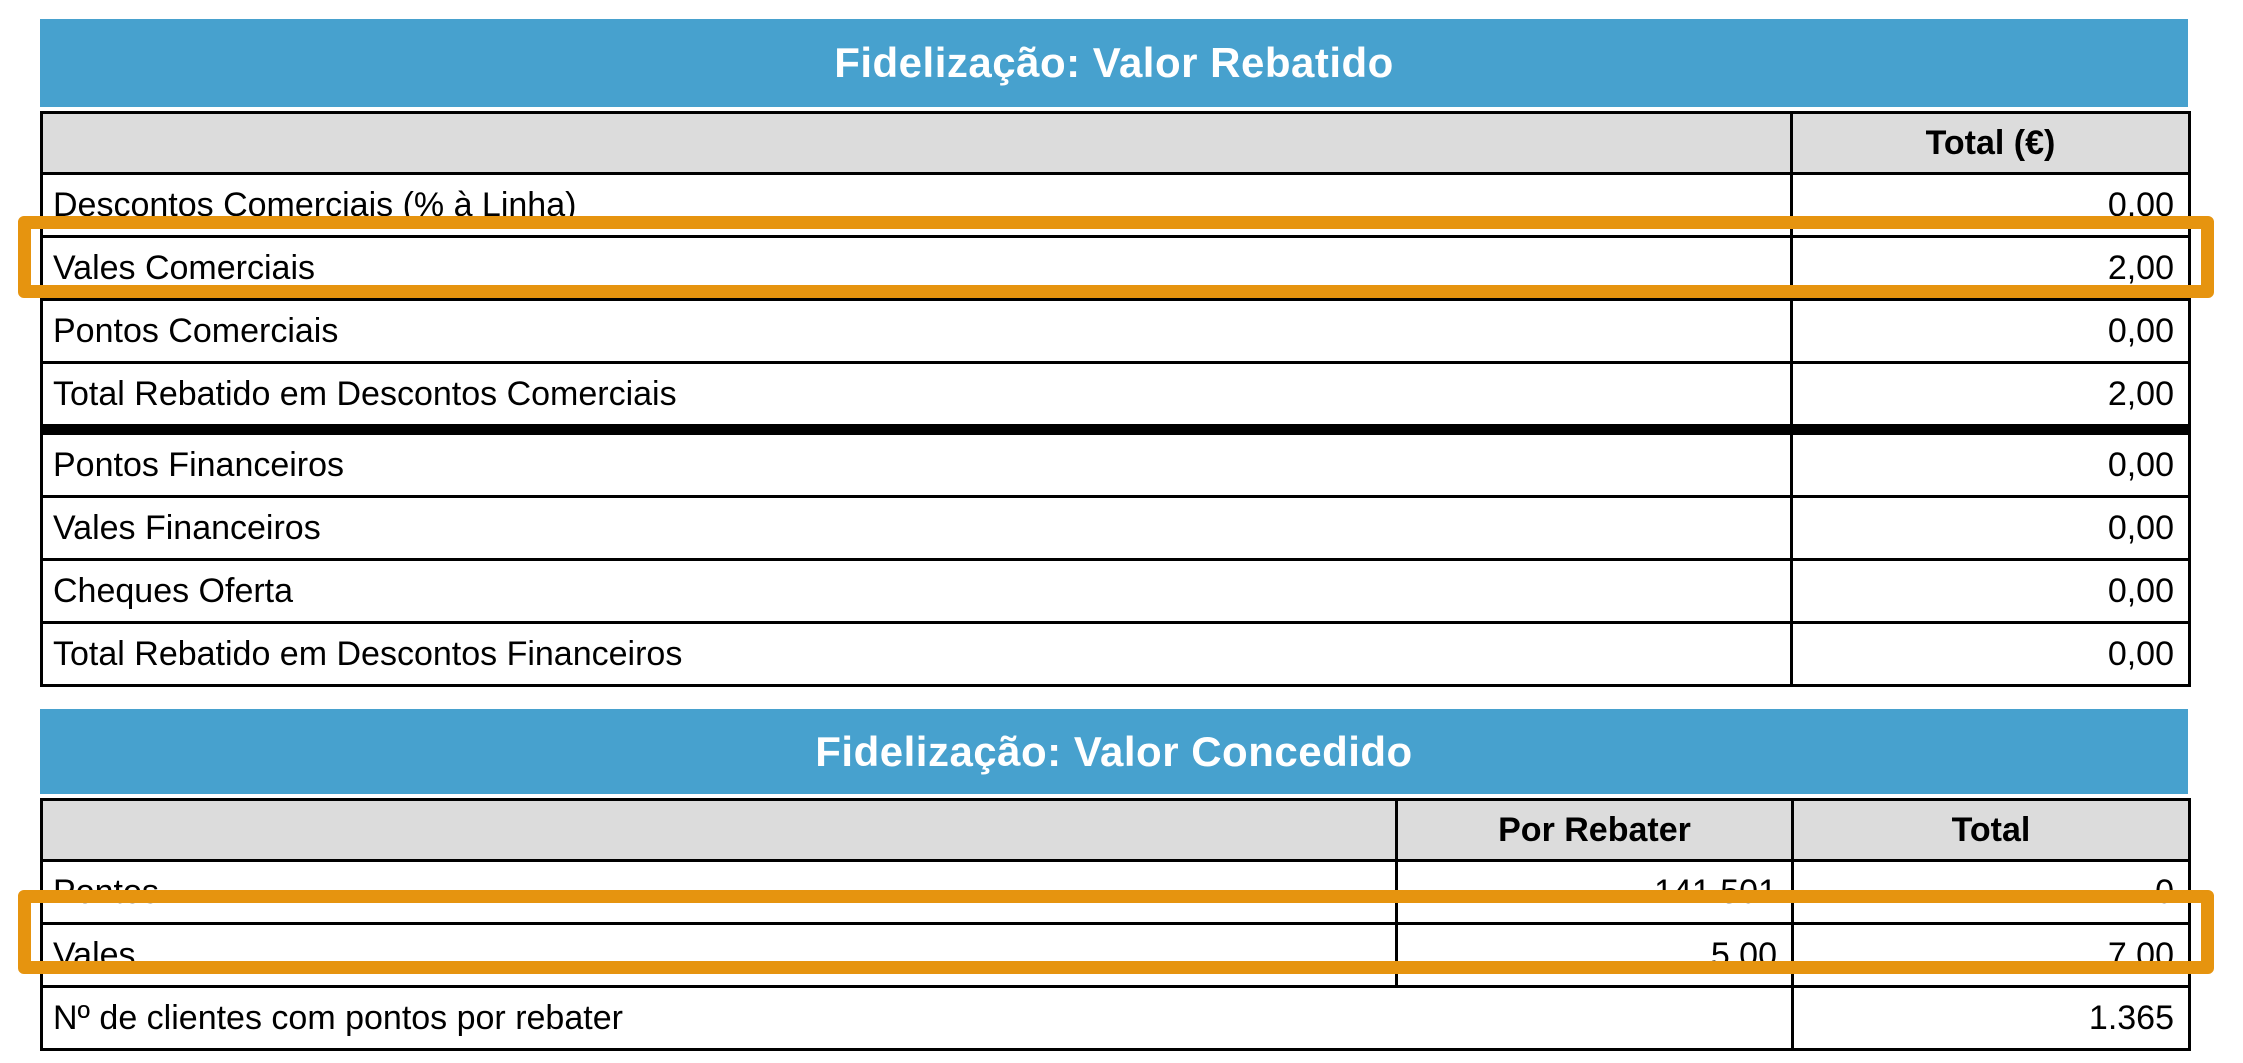 The image size is (2243, 1063). I want to click on table-row-pontos: Pontos 141.501 0, so click(1115, 892).